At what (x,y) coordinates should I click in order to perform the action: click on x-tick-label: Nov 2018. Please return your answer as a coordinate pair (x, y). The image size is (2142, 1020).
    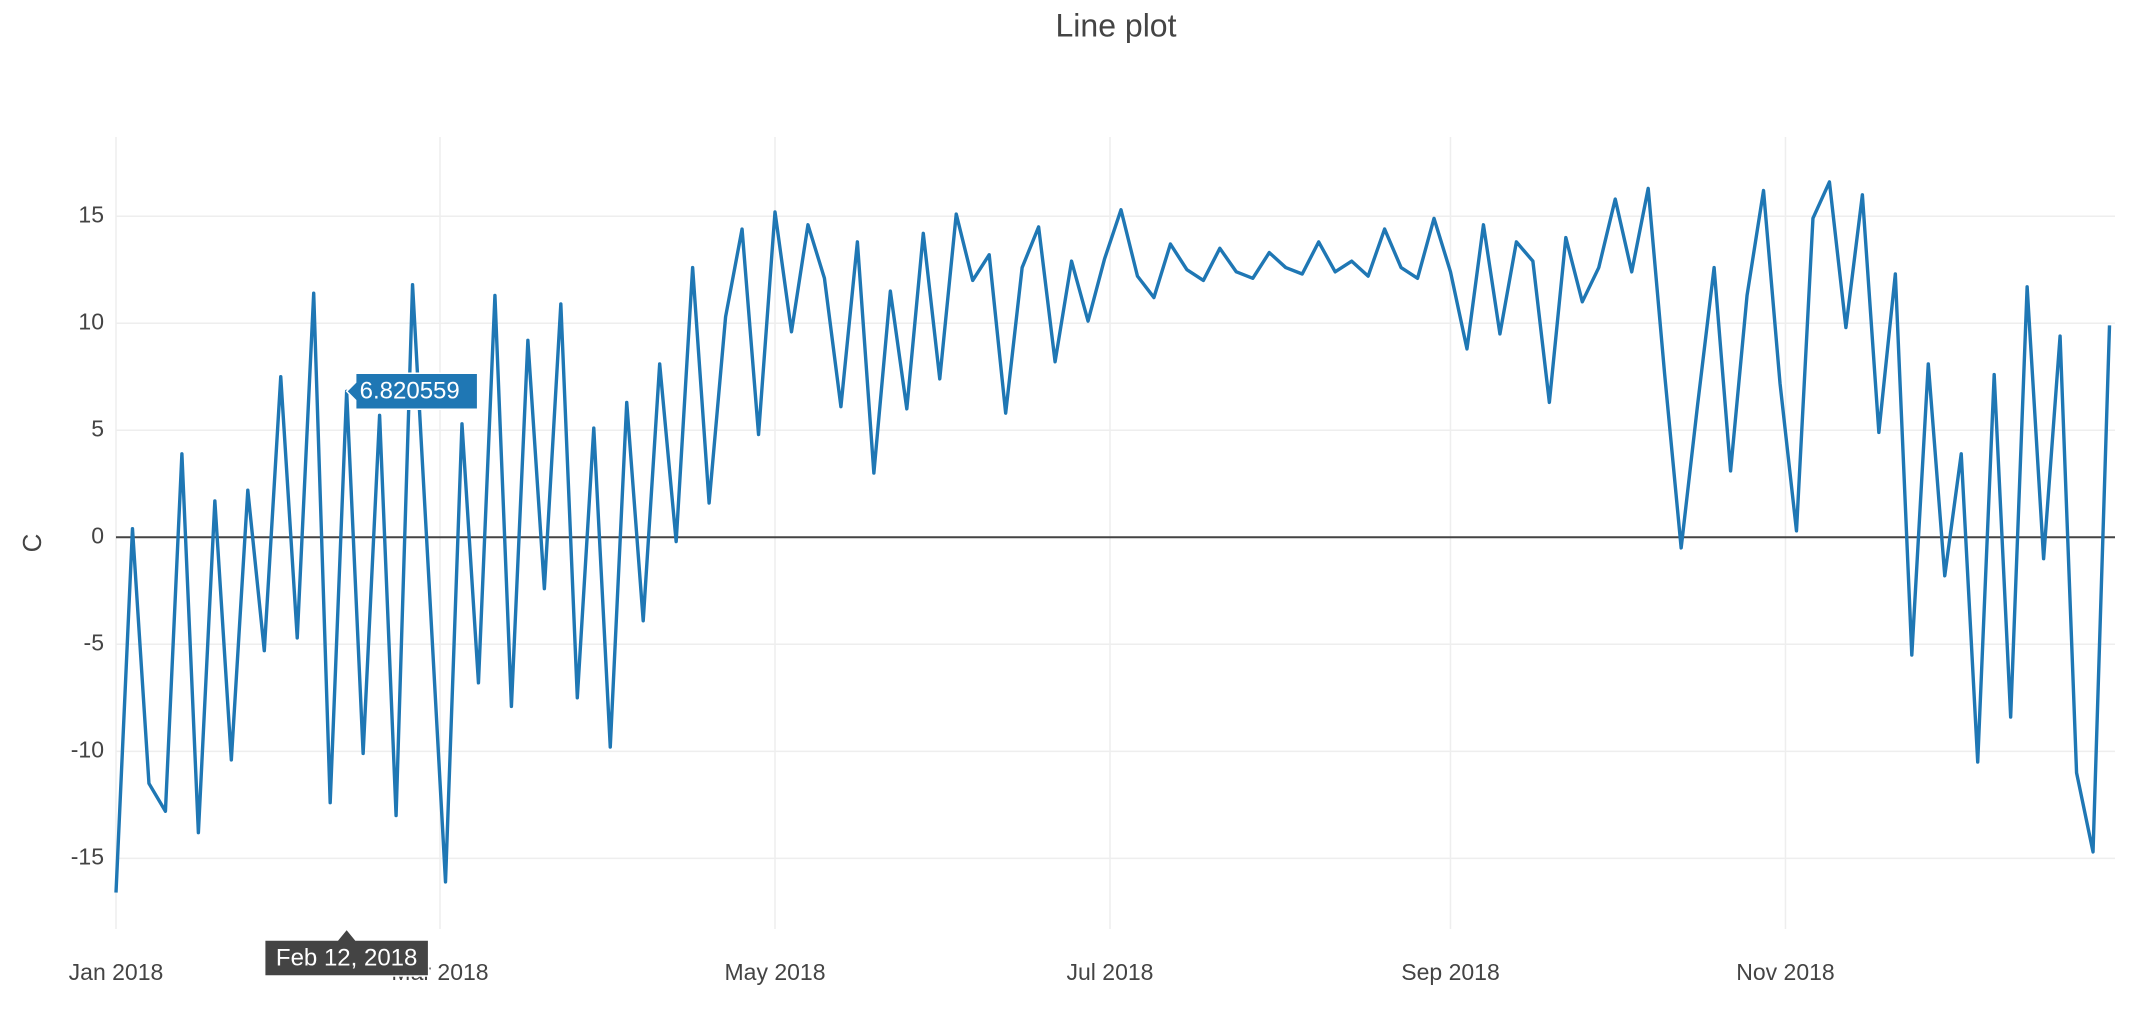
    Looking at the image, I should click on (1785, 972).